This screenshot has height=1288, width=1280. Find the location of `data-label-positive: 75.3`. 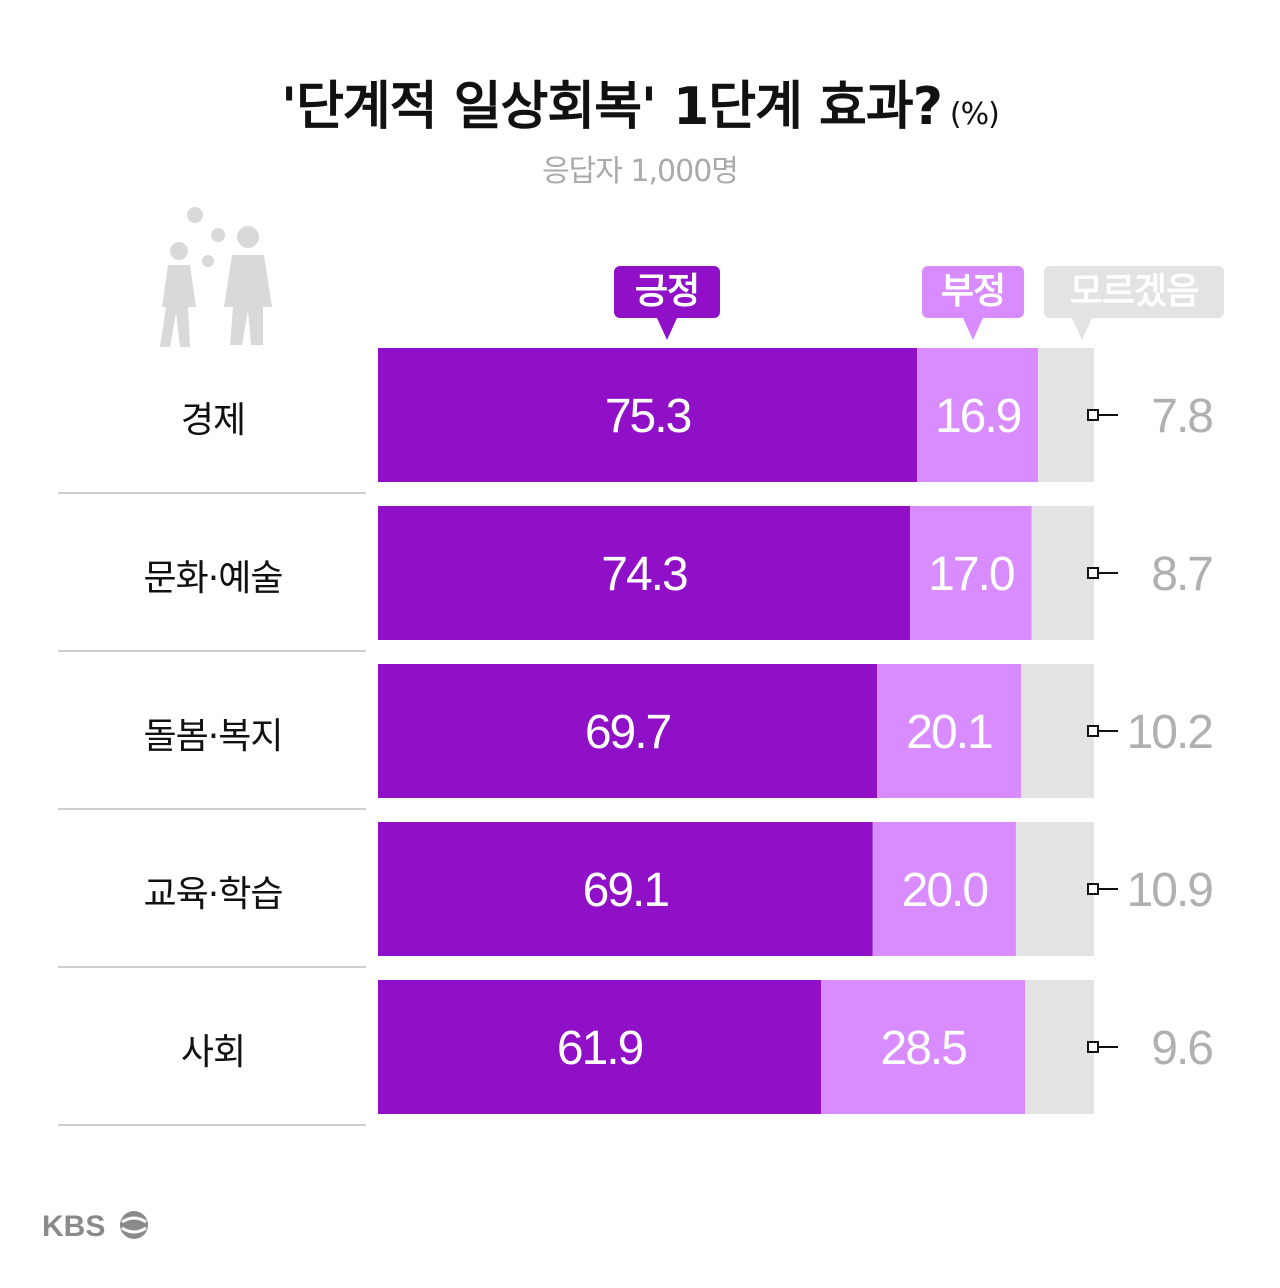

data-label-positive: 75.3 is located at coordinates (648, 416).